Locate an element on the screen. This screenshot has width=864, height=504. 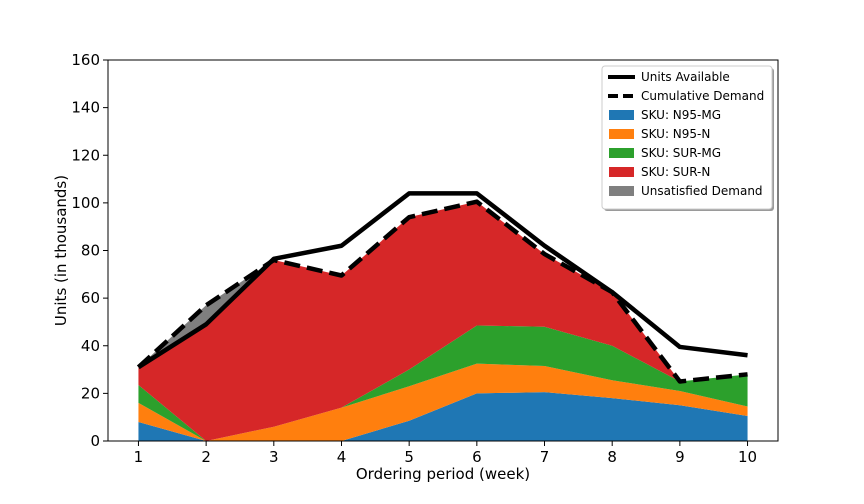
legend-label-unsatisfied-demand: Unsatisfied Demand is located at coordinates (702, 191).